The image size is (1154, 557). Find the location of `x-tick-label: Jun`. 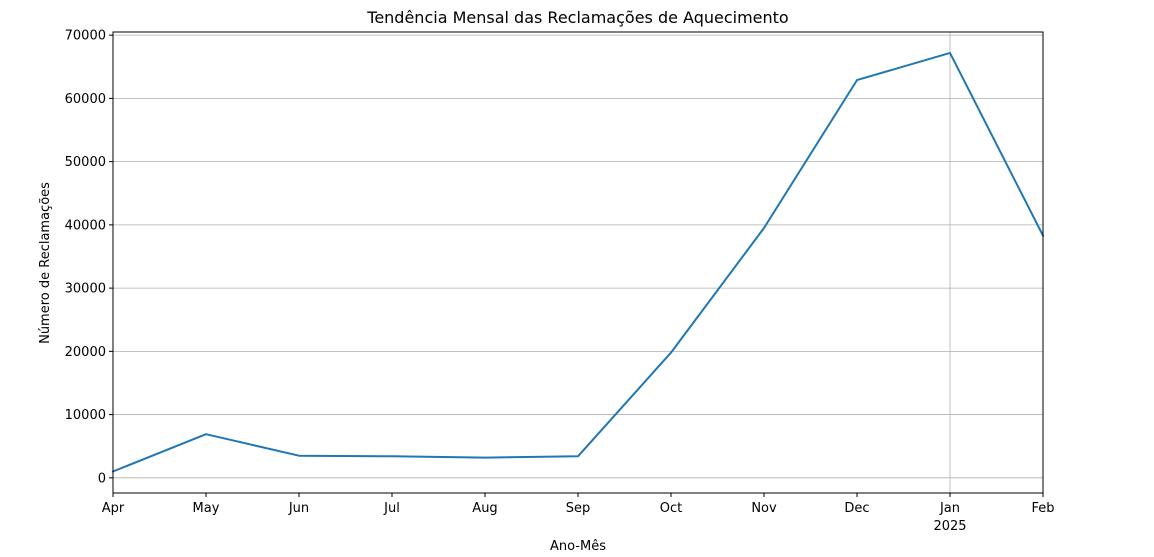

x-tick-label: Jun is located at coordinates (298, 508).